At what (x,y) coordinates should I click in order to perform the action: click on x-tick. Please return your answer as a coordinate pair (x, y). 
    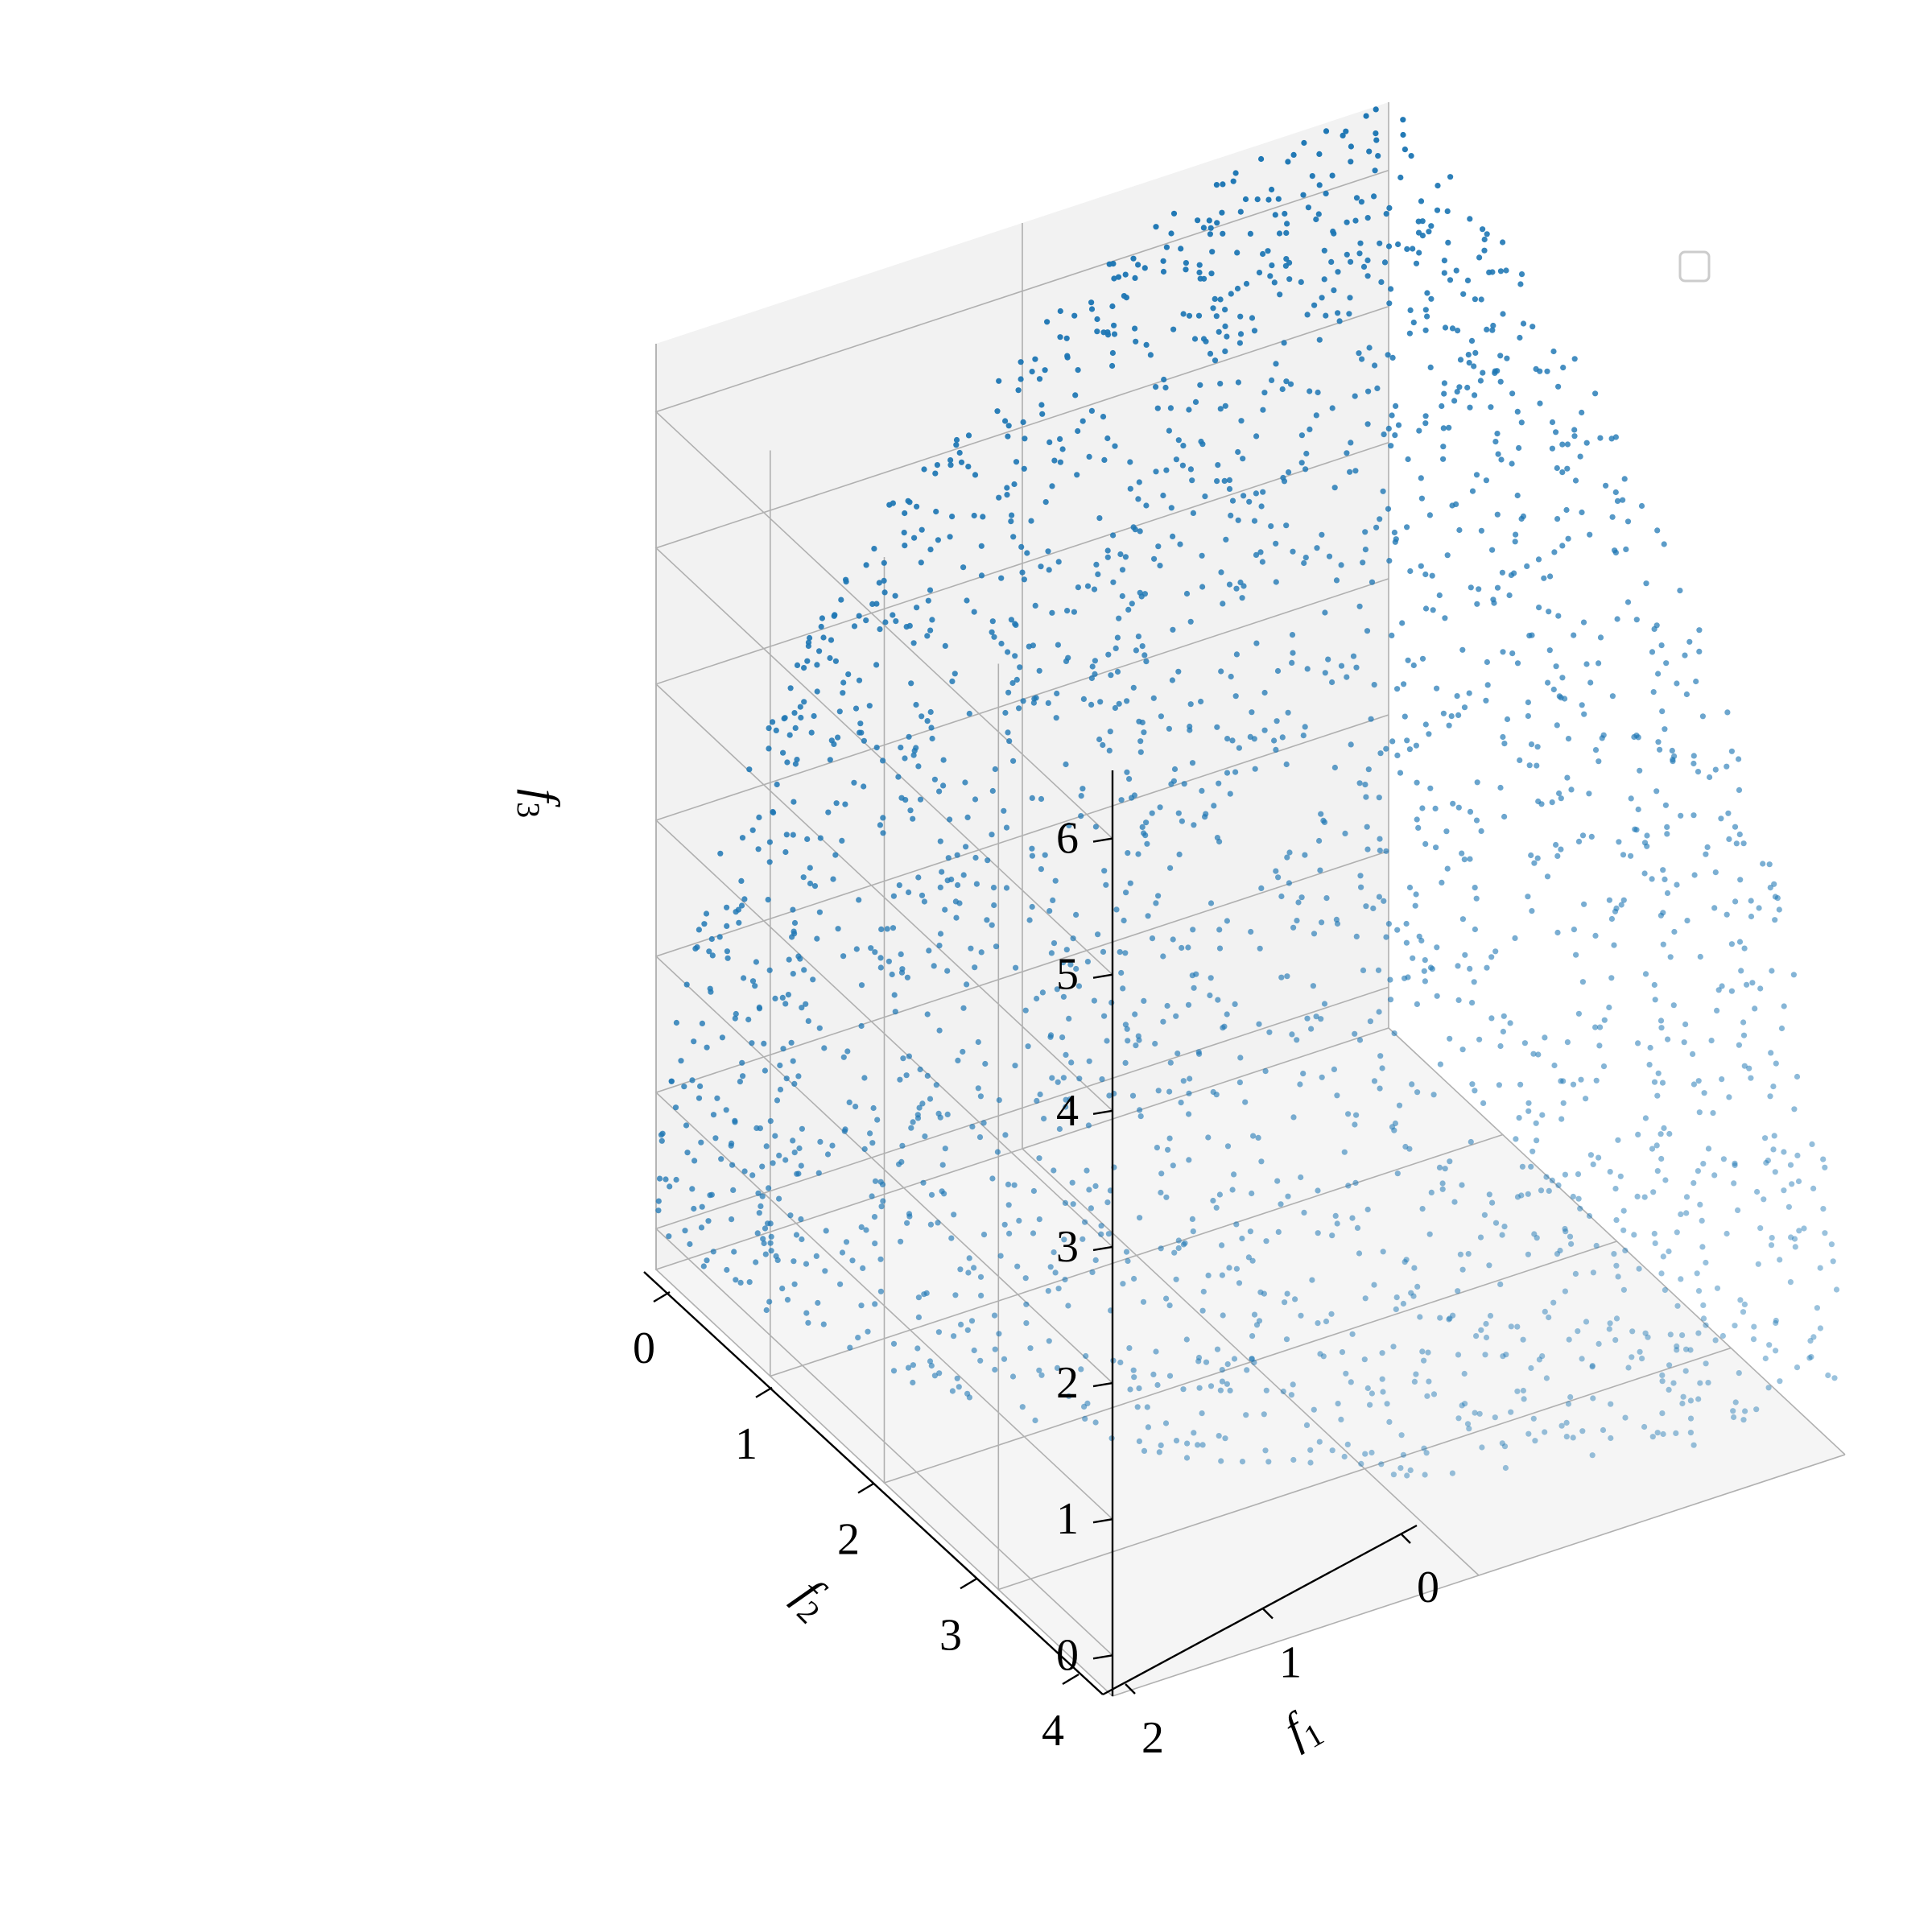
    Looking at the image, I should click on (1405, 1538).